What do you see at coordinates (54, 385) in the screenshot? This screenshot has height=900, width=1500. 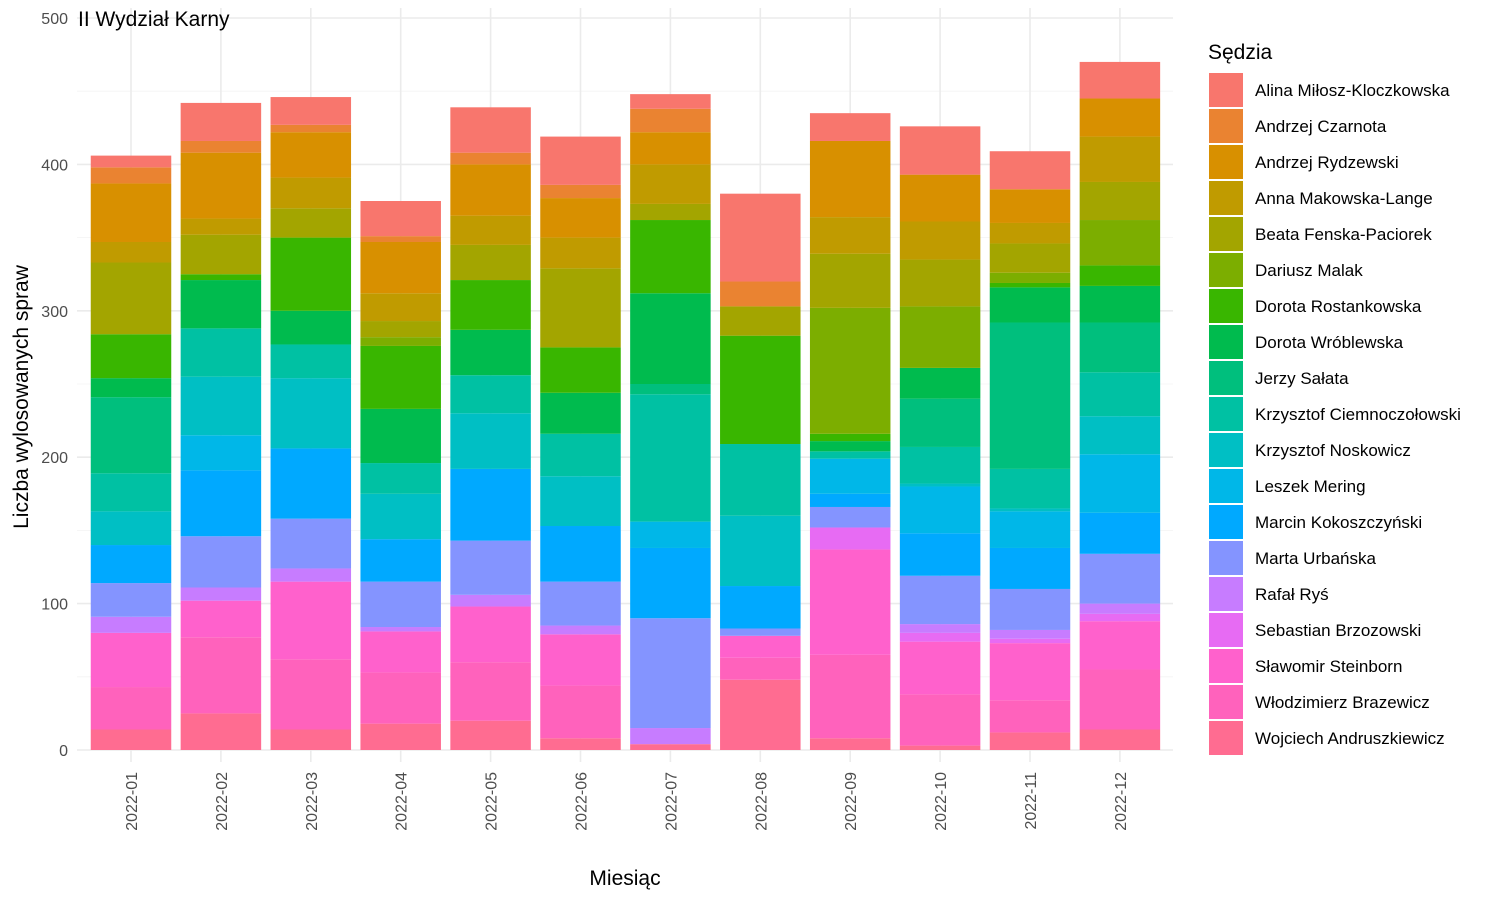 I see `y-axis-ticks: 0 100 200 300 400 500` at bounding box center [54, 385].